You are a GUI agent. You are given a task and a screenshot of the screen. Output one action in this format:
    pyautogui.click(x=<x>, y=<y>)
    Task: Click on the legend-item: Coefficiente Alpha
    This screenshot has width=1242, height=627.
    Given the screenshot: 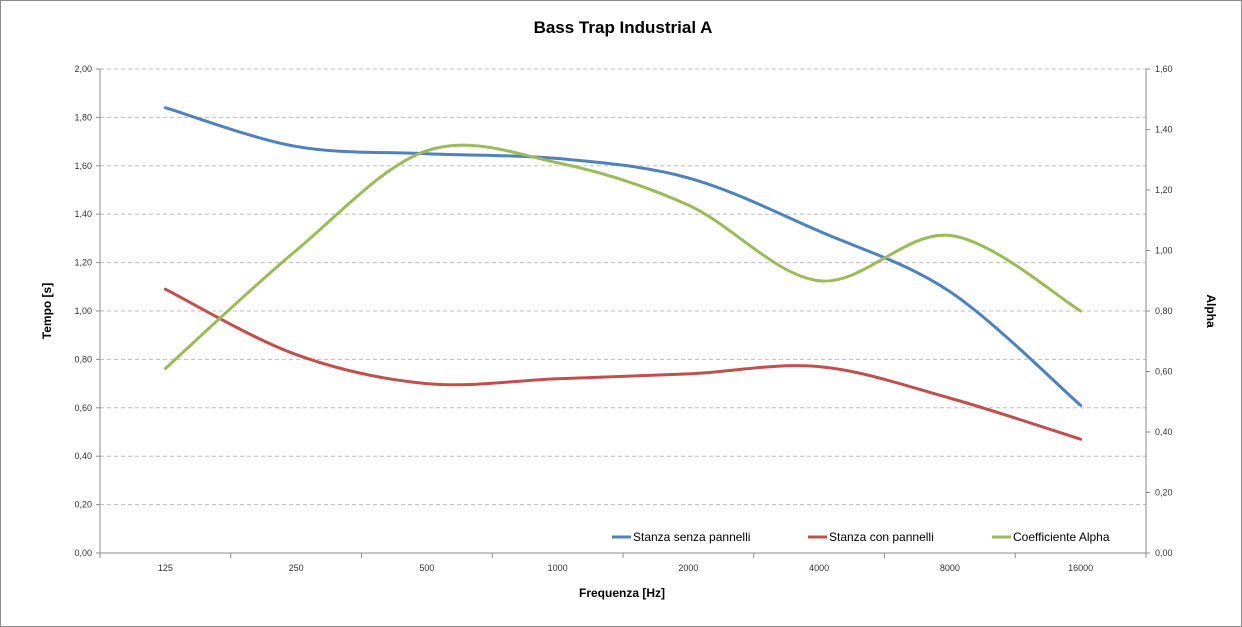 What is the action you would take?
    pyautogui.click(x=1051, y=537)
    